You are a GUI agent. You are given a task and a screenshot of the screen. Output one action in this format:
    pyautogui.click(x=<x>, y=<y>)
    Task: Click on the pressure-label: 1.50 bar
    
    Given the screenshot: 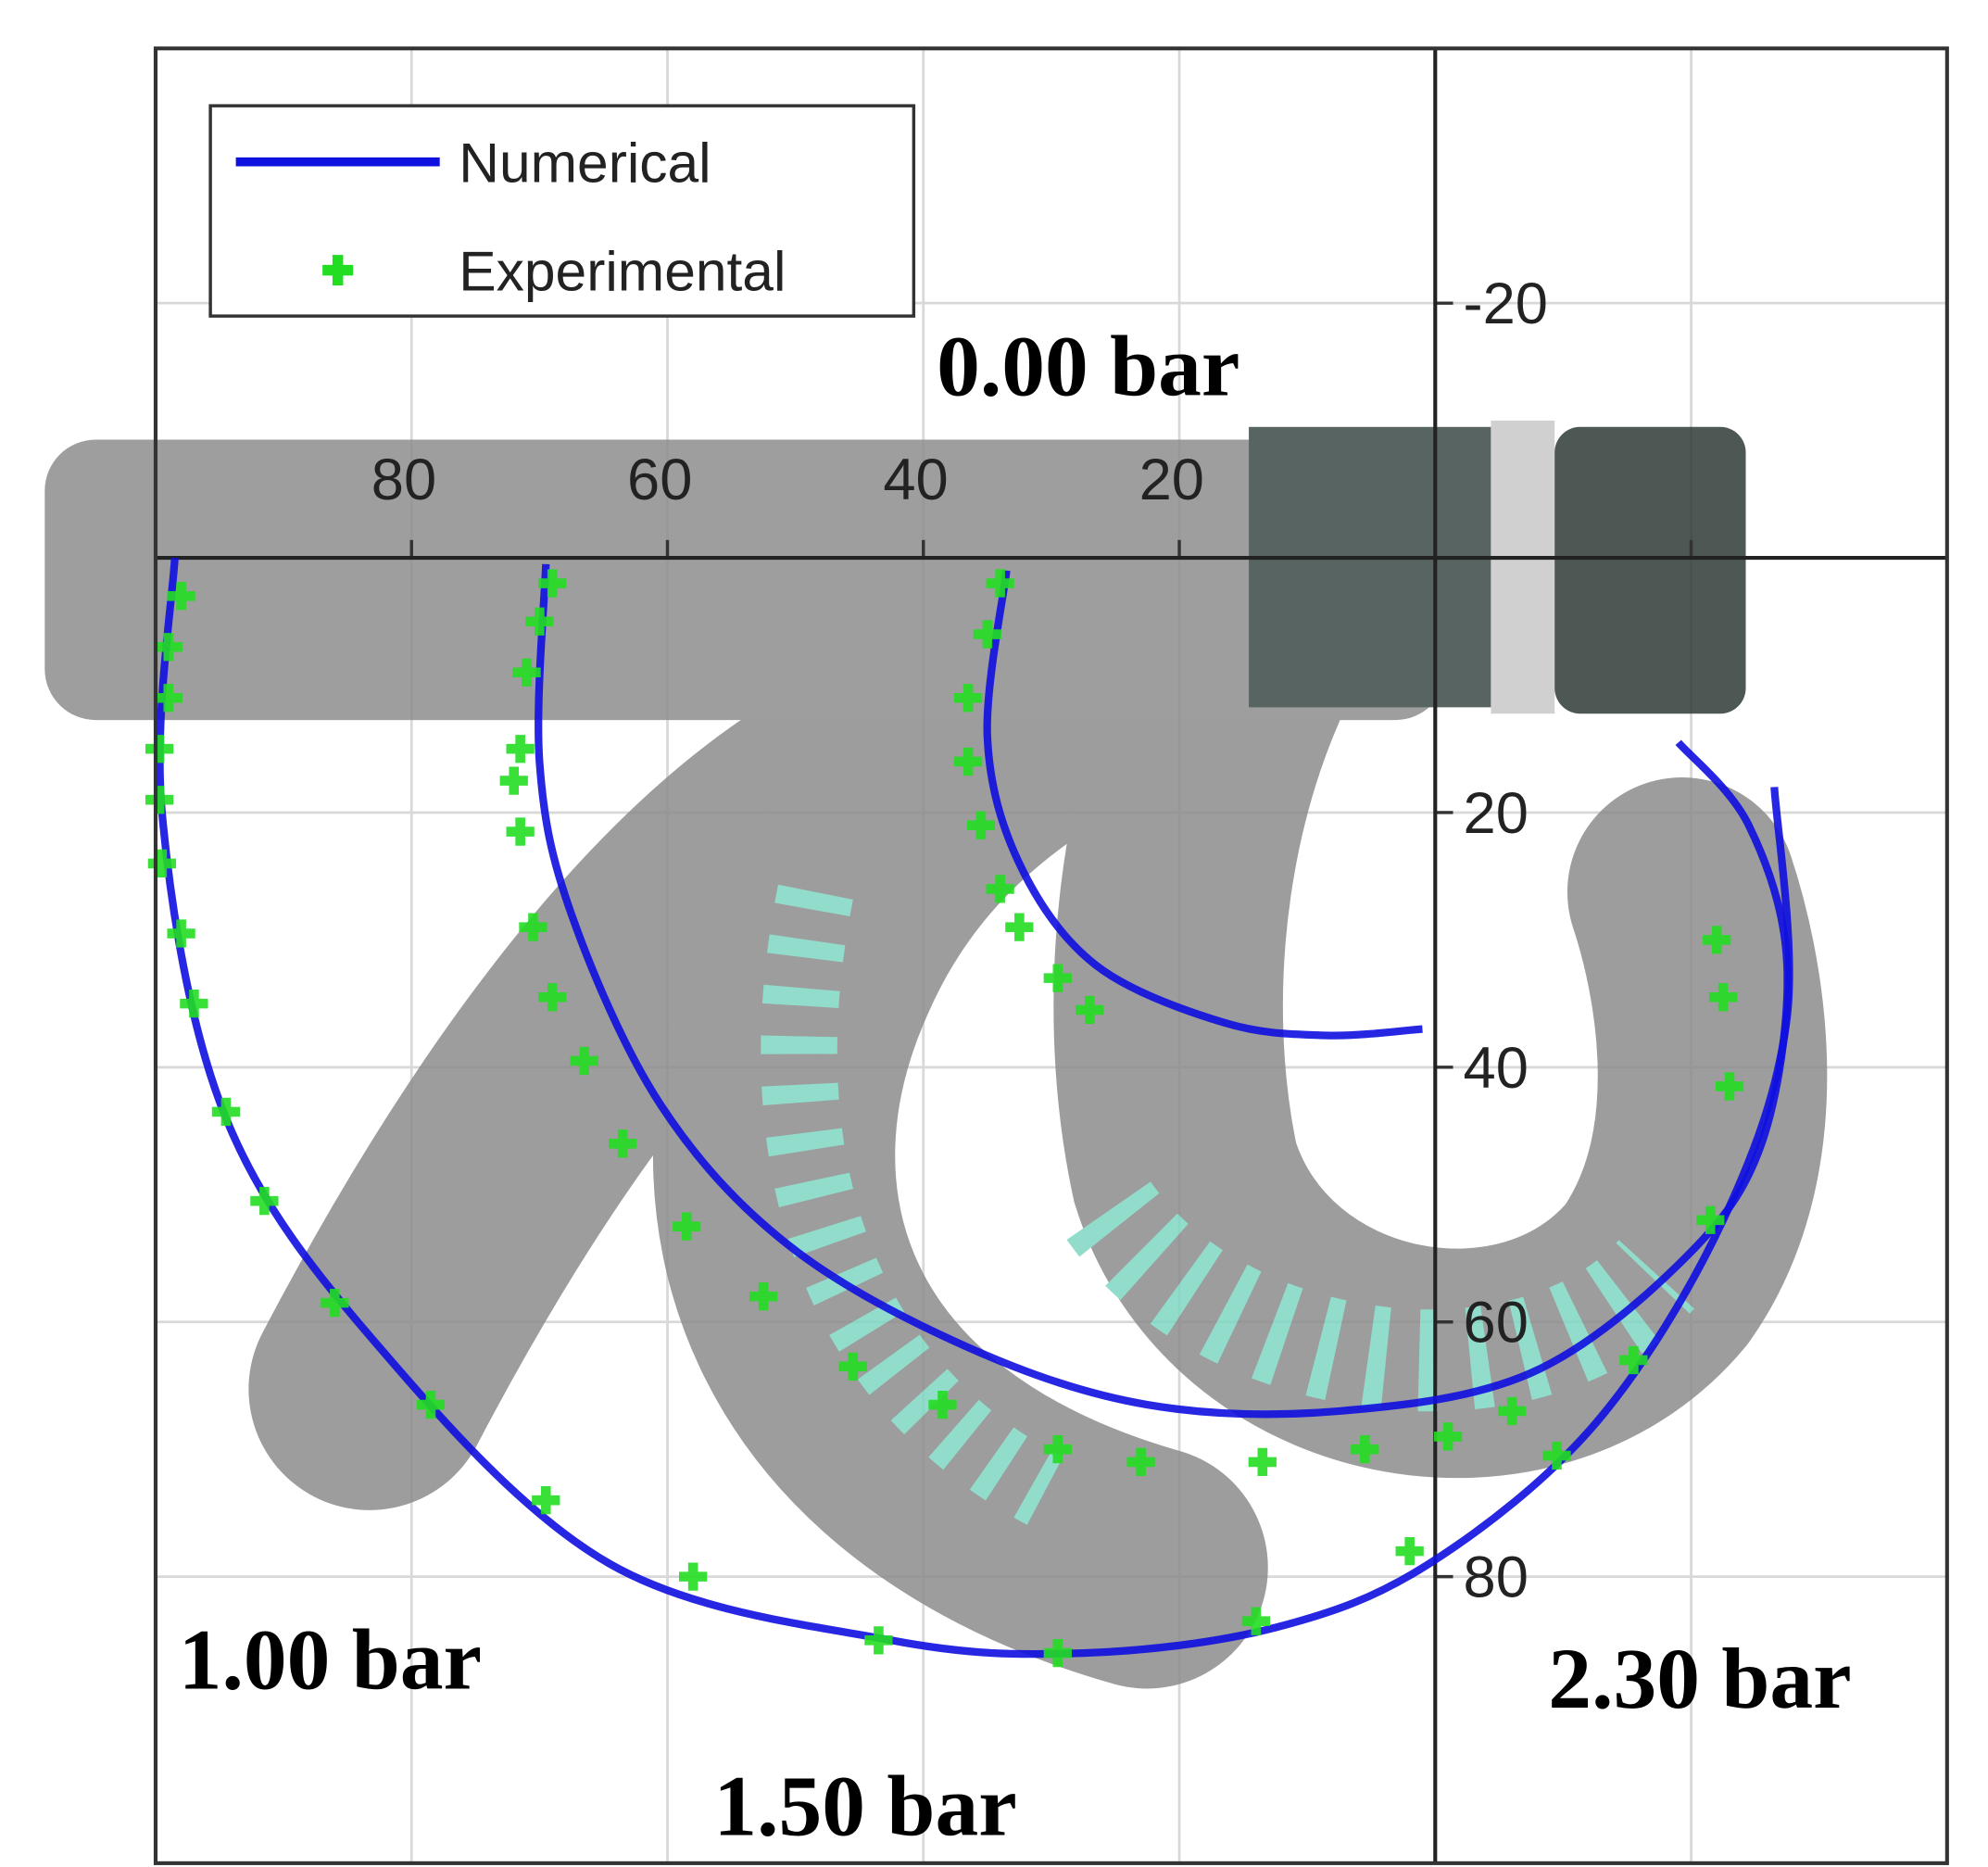 What is the action you would take?
    pyautogui.click(x=864, y=1808)
    